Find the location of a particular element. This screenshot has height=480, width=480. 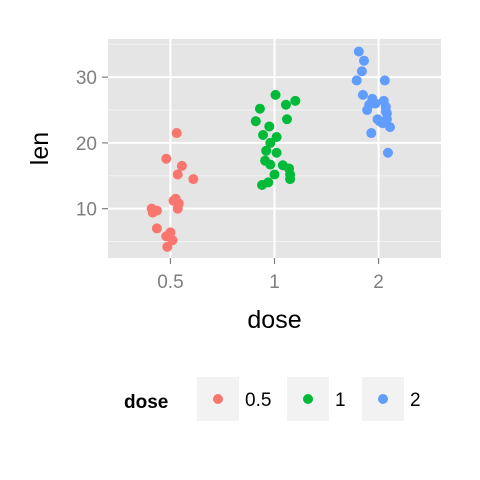

legend-label-0: 0.5 is located at coordinates (258, 400).